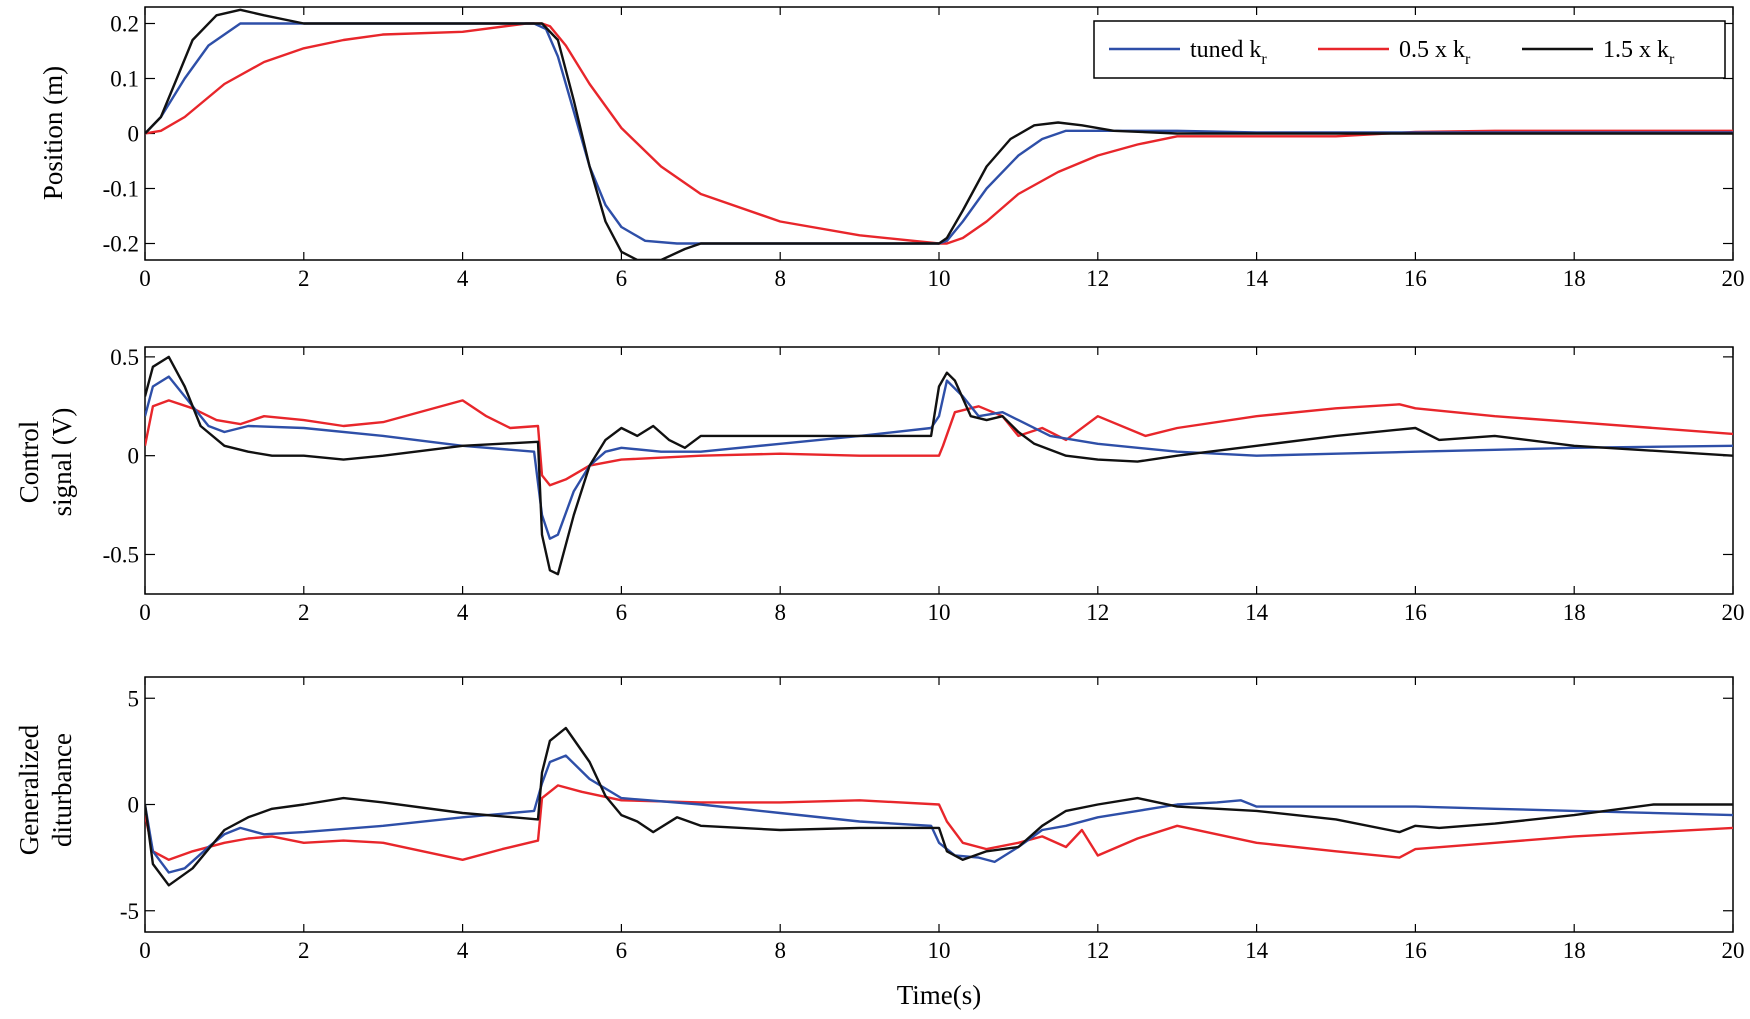 Image resolution: width=1750 pixels, height=1019 pixels. Describe the element at coordinates (939, 822) in the screenshot. I see `disturbance-series-half` at that location.